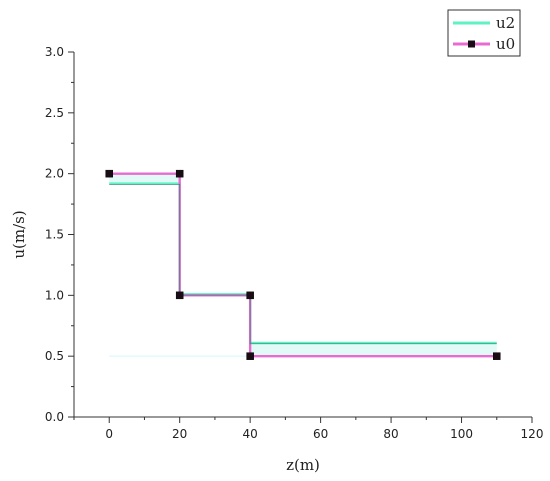 Image resolution: width=550 pixels, height=481 pixels. Describe the element at coordinates (320, 434) in the screenshot. I see `x-tick-label-60: 60` at that location.